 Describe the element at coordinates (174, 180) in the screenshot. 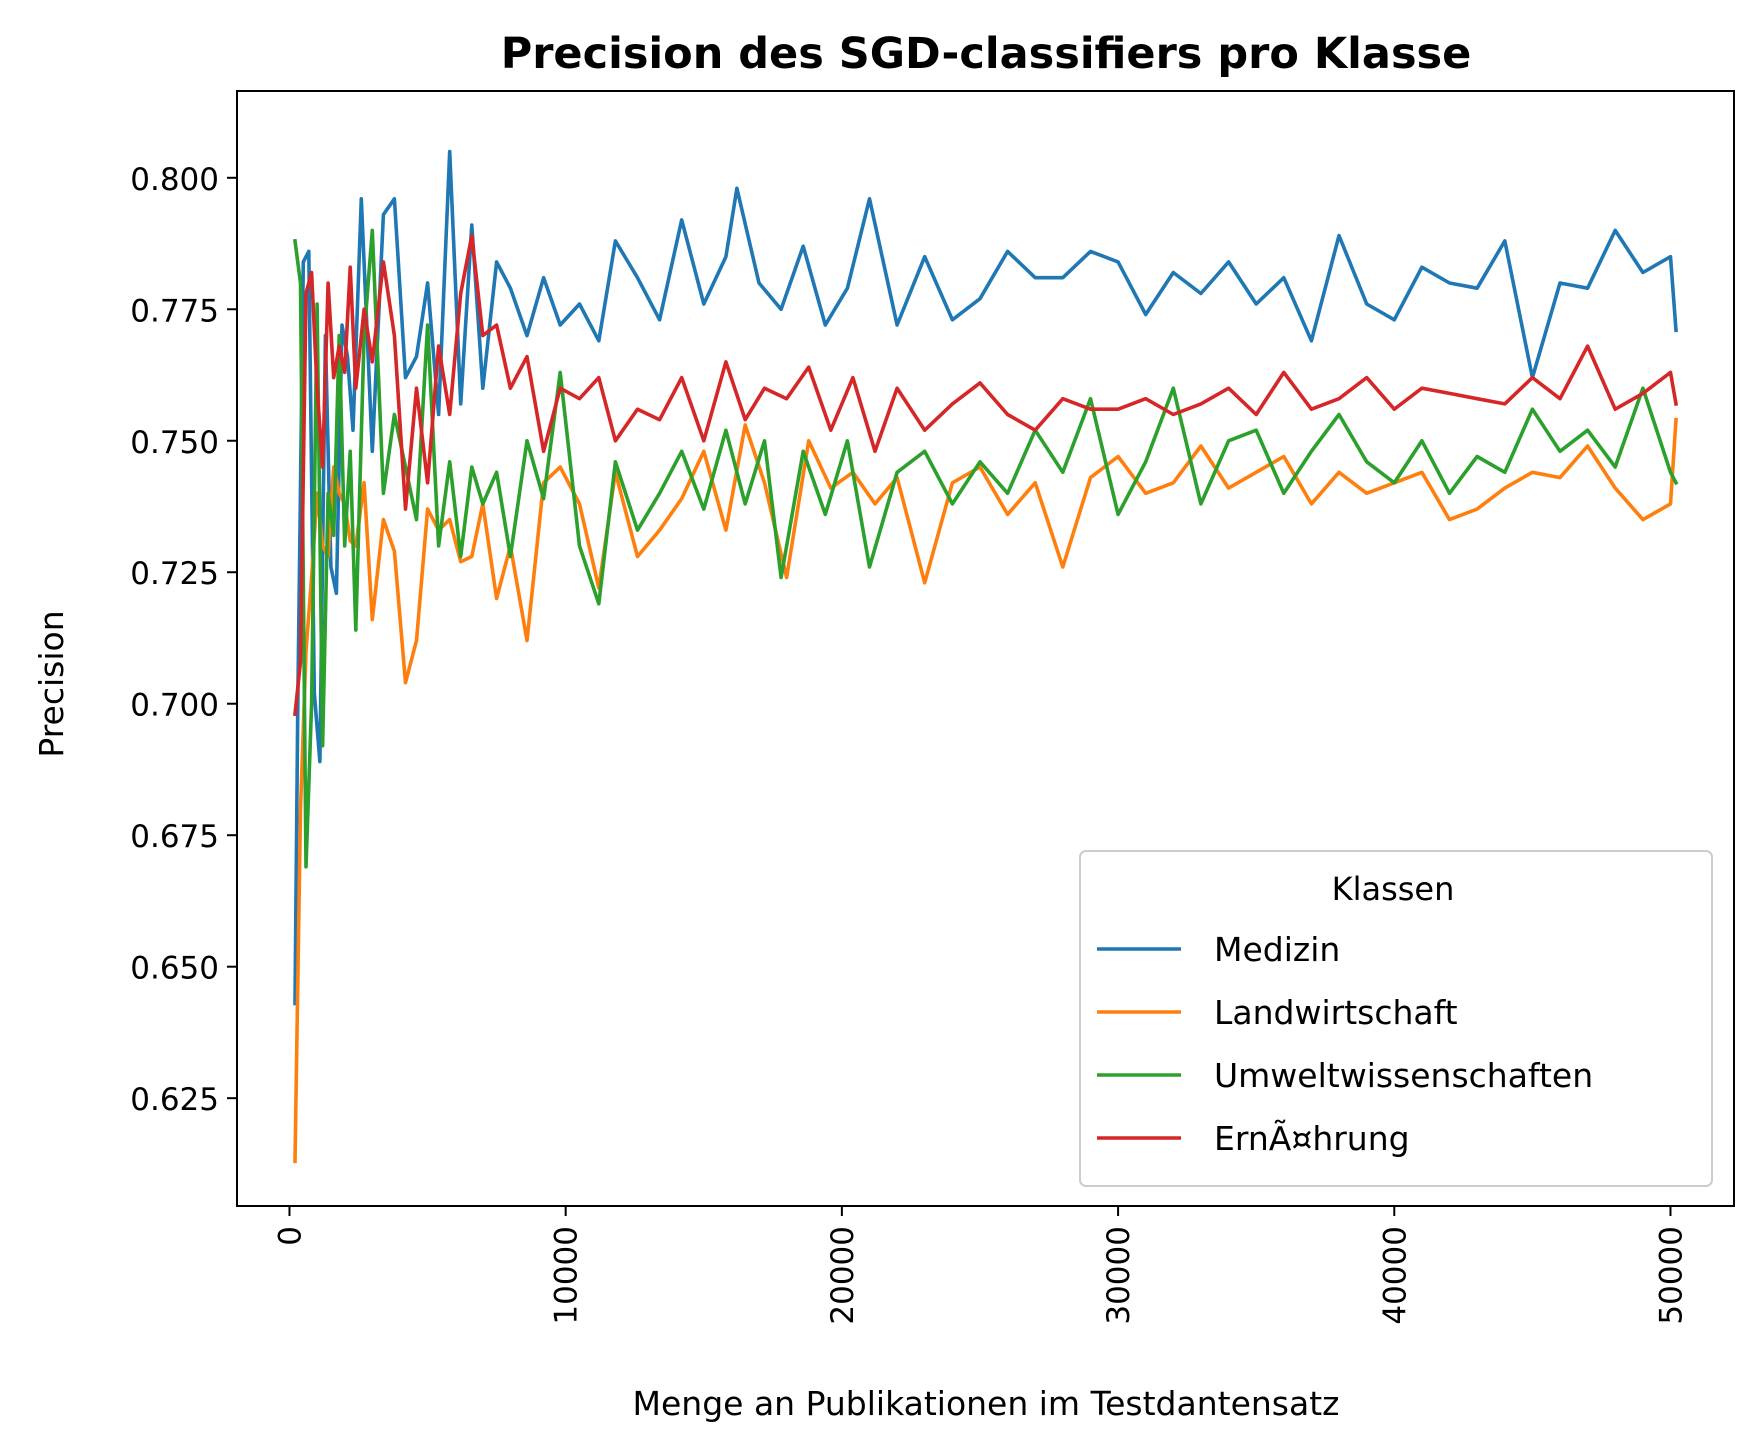

I see `y-tick-label: 0.800` at that location.